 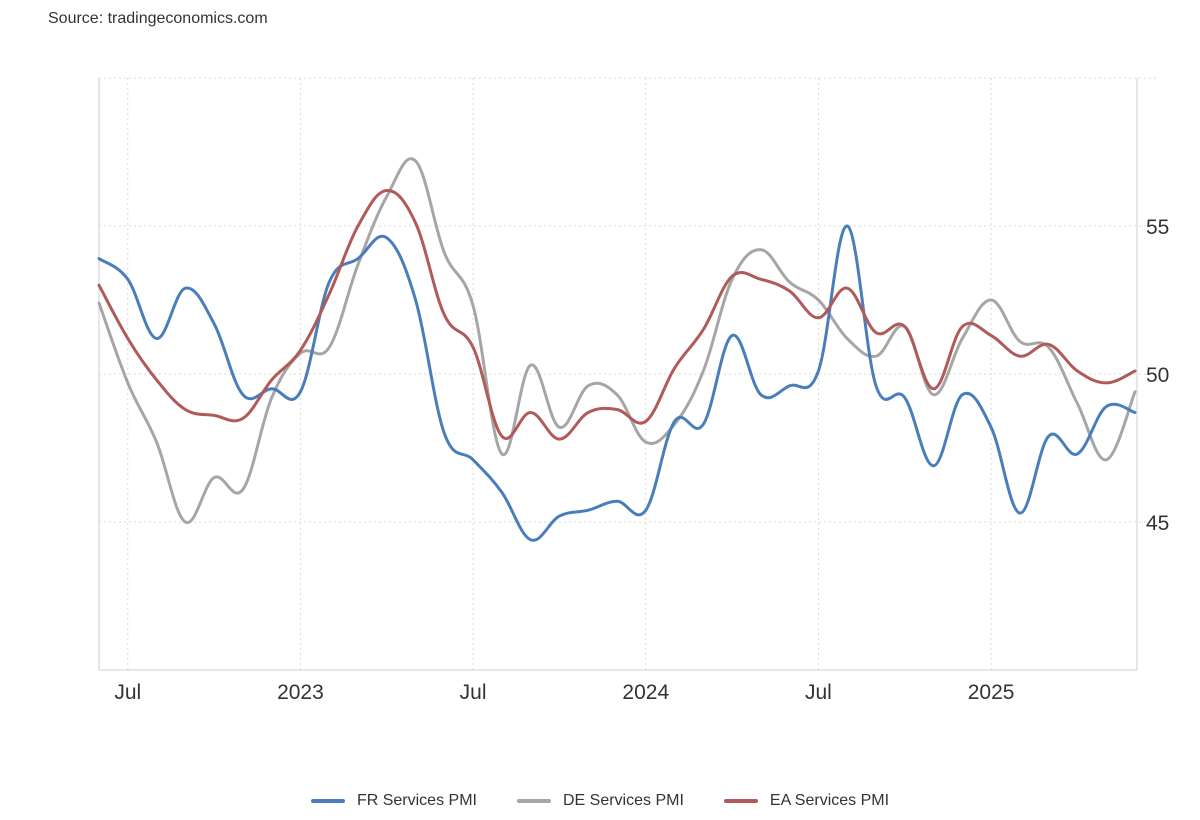 I want to click on x-axis-ticks: Jul 2023 Jul 2024 Jul 2025, so click(x=564, y=692).